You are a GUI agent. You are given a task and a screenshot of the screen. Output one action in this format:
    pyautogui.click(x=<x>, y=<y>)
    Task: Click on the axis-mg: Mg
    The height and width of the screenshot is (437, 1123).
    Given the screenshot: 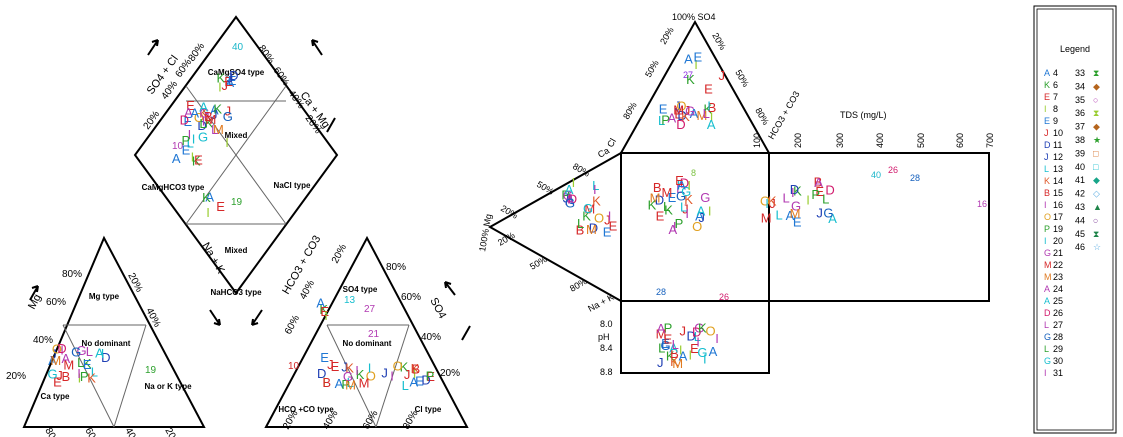 What is the action you would take?
    pyautogui.click(x=35, y=301)
    